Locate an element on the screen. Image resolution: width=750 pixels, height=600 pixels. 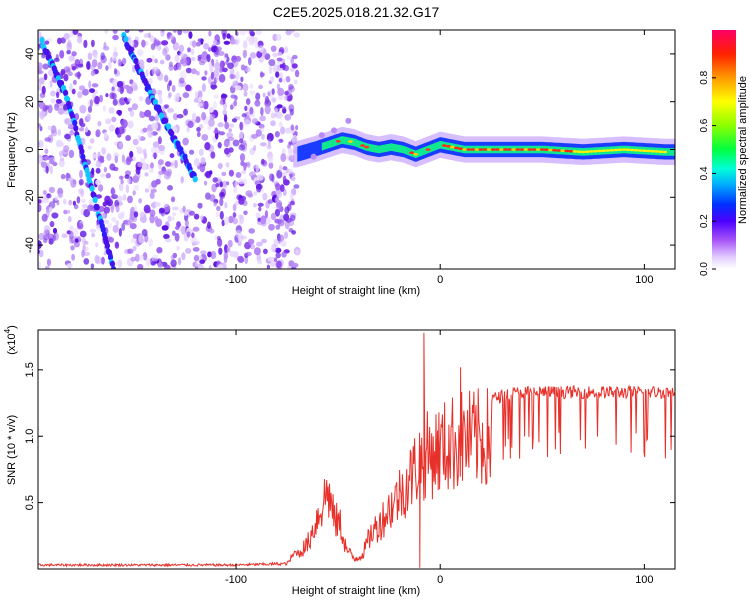
x-tick-label: -100 is located at coordinates (236, 280).